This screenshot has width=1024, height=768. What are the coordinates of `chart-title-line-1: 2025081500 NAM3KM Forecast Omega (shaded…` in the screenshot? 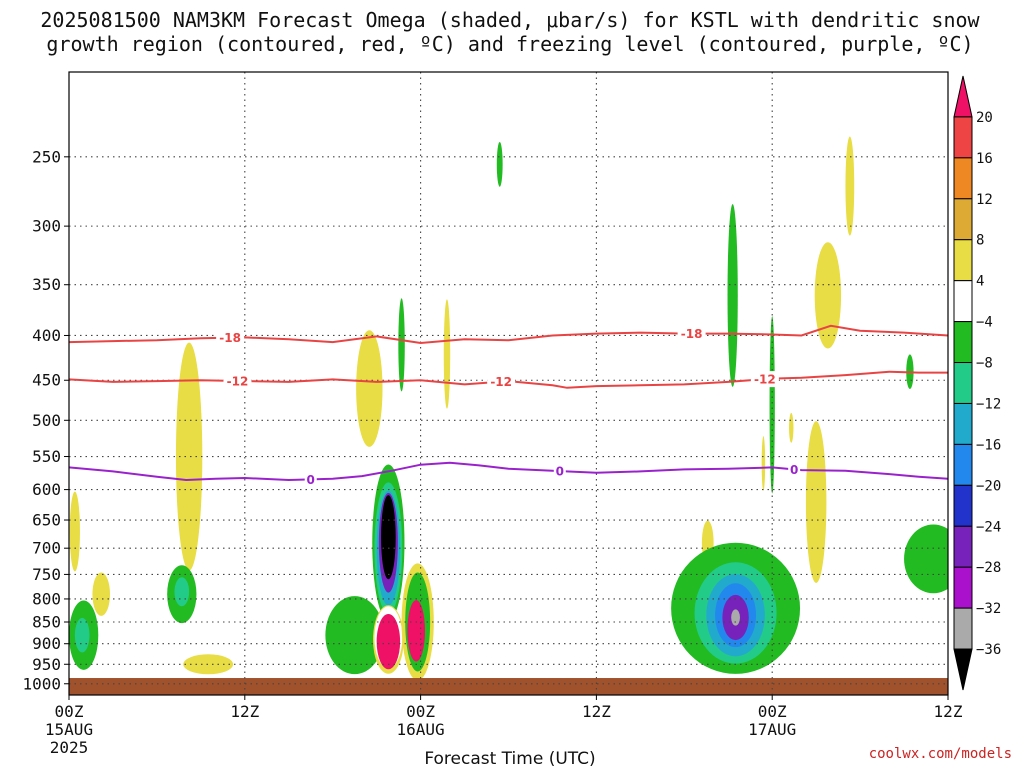 It's located at (510, 20).